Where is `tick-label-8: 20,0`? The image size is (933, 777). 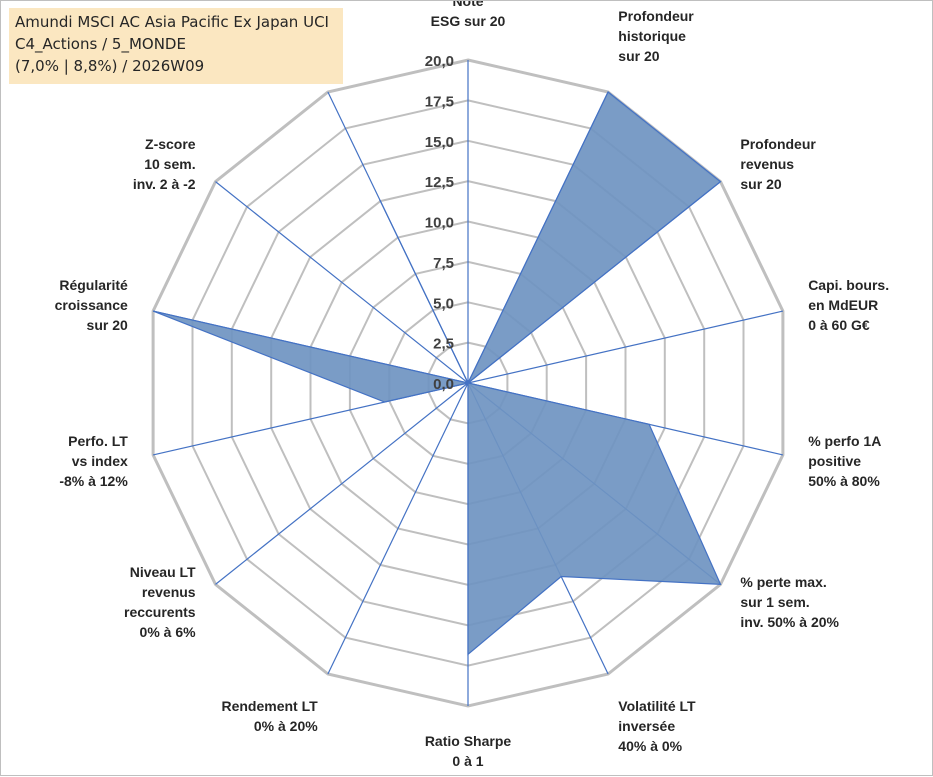 tick-label-8: 20,0 is located at coordinates (439, 61).